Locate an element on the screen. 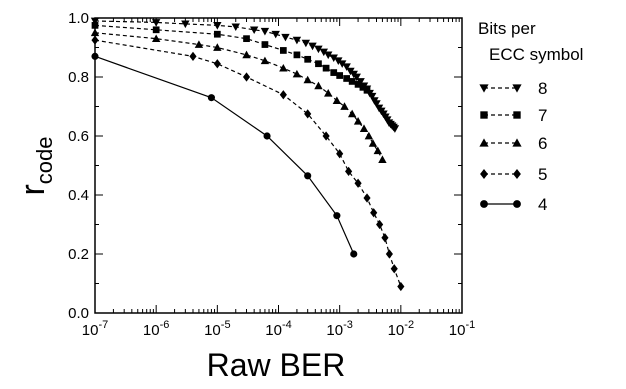  x-tick-label: 10⁻² is located at coordinates (401, 329).